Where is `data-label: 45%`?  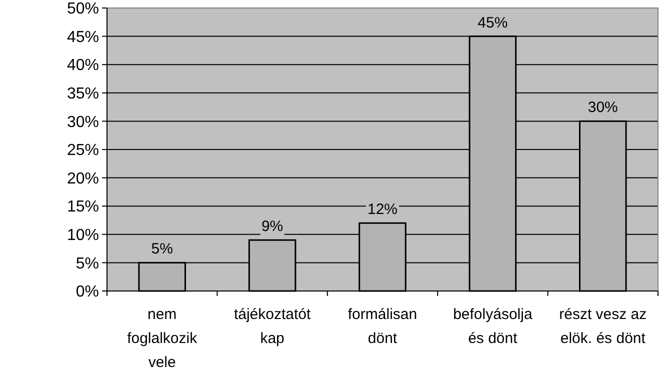
data-label: 45% is located at coordinates (493, 23).